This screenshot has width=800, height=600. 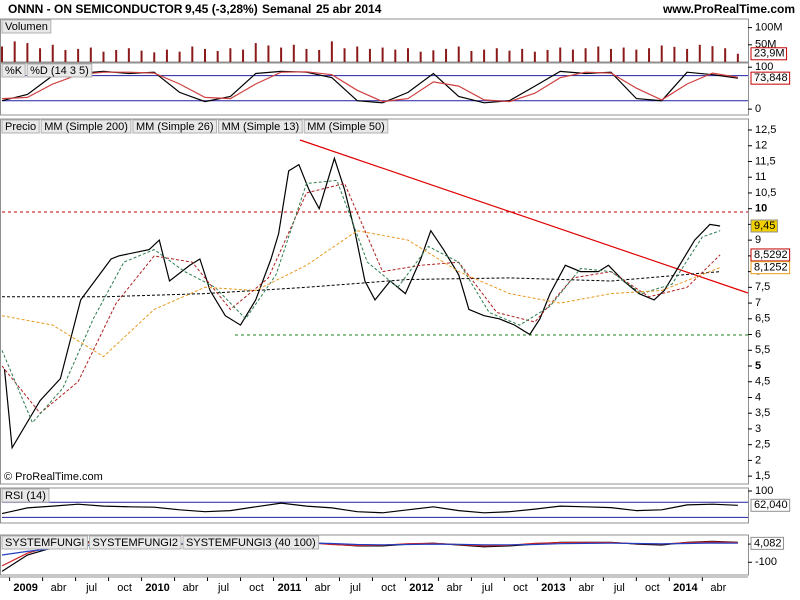 I want to click on period: Semanal, so click(x=286, y=9).